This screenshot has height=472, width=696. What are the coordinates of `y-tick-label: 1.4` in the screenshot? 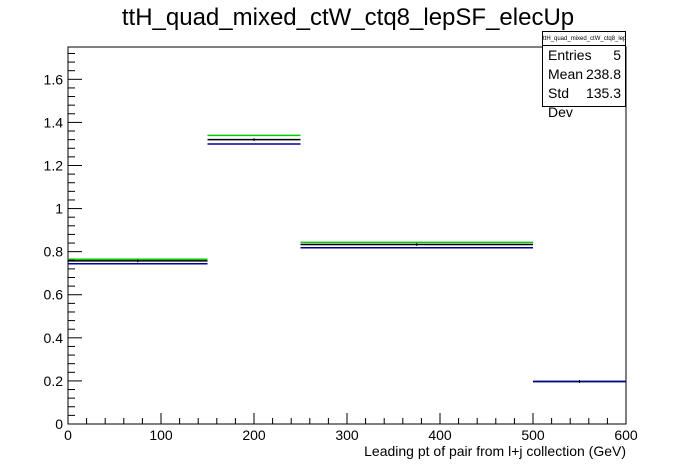 It's located at (54, 122).